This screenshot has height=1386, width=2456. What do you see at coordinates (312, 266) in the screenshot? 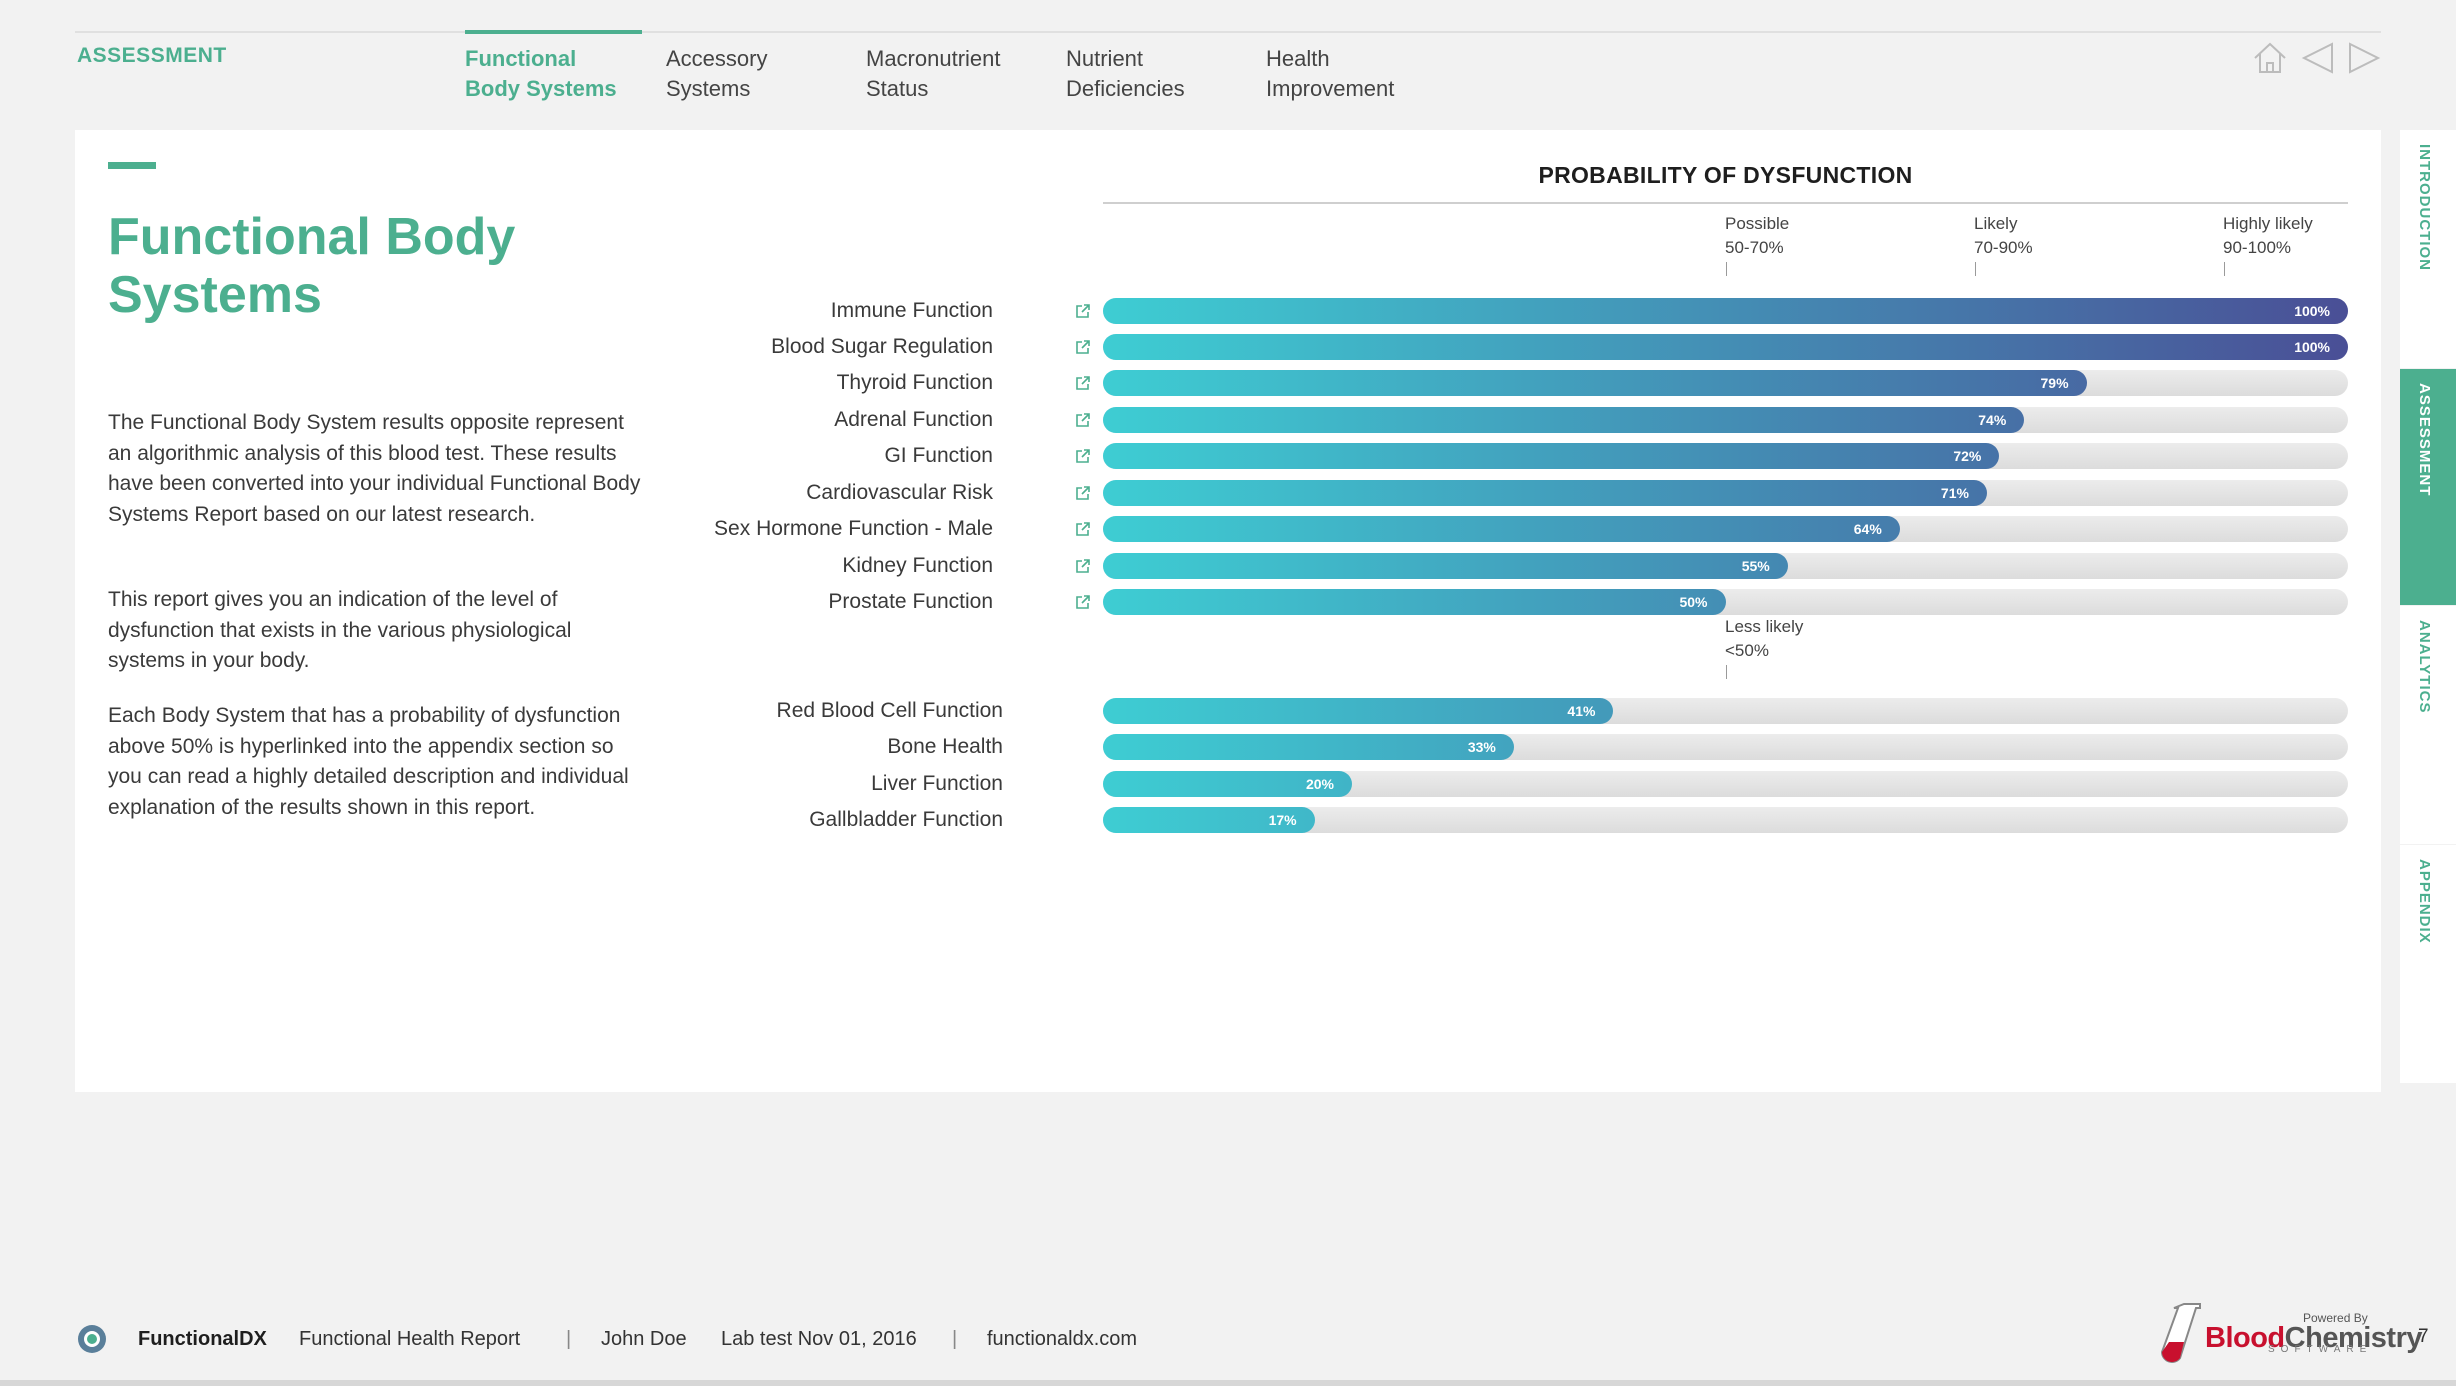
I see `page-title: Functional Body Systems` at bounding box center [312, 266].